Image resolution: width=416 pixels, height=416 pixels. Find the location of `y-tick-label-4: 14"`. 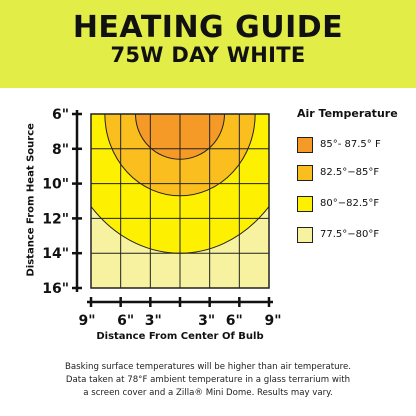

y-tick-label-4: 14" is located at coordinates (55, 254).